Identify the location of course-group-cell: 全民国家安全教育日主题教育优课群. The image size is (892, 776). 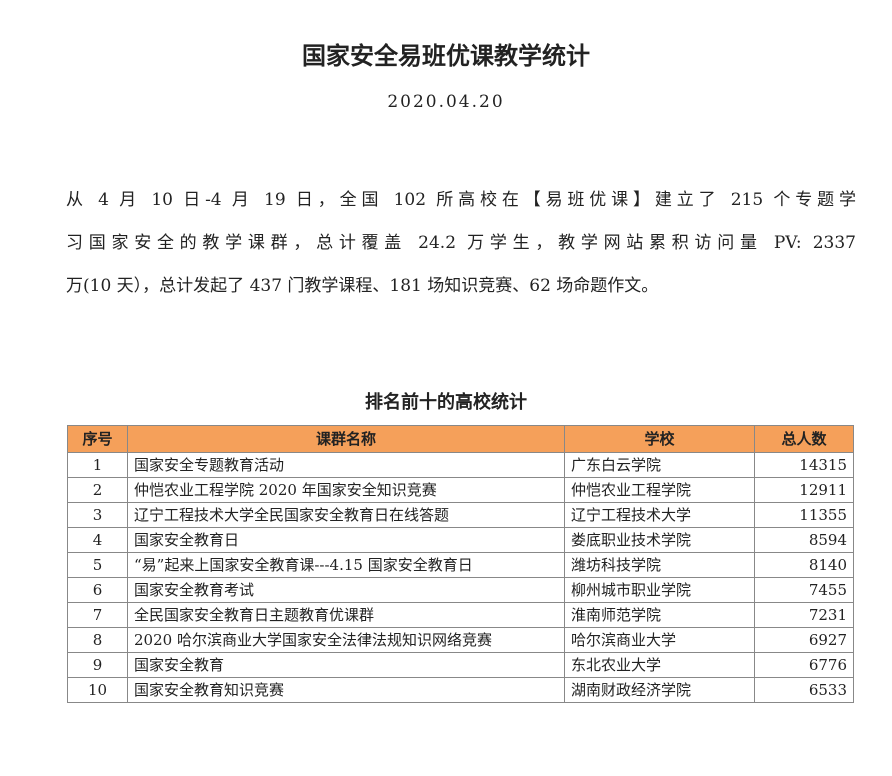
(346, 615).